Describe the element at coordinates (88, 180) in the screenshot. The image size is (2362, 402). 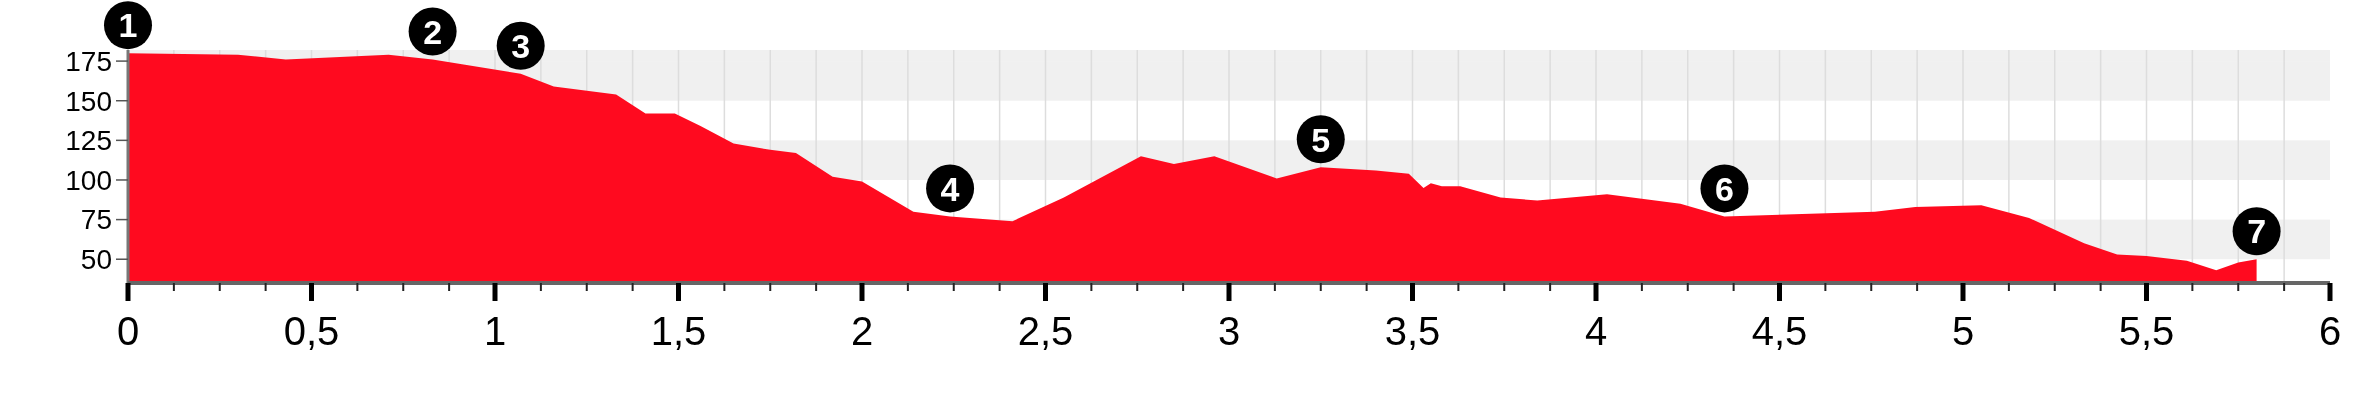
I see `y-tick-label: 100` at that location.